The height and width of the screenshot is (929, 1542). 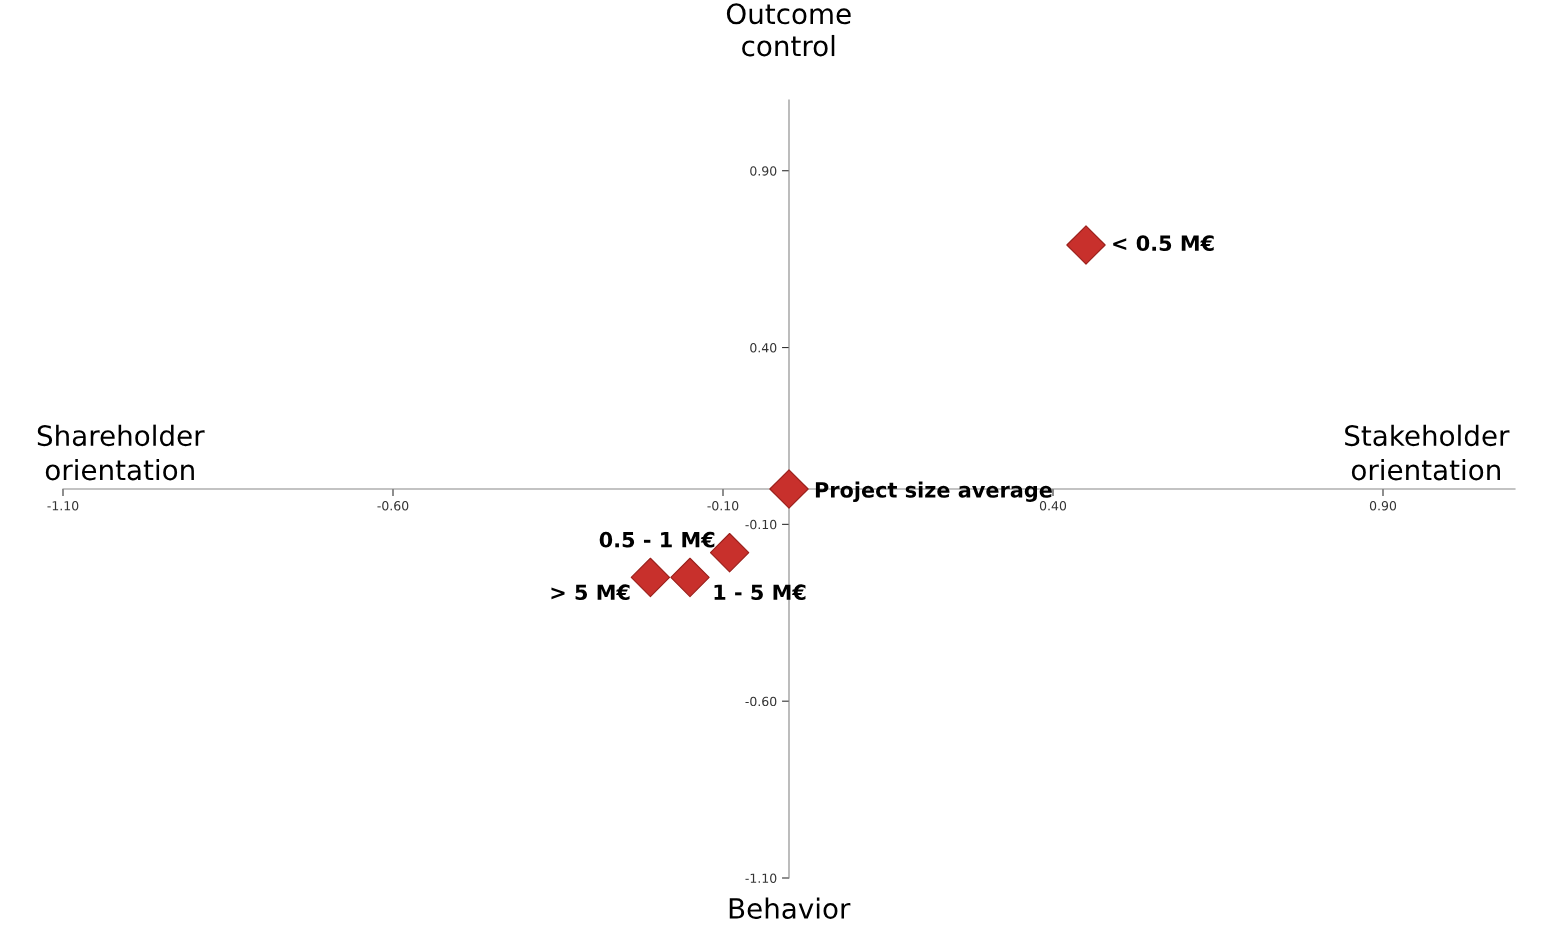 What do you see at coordinates (657, 539) in the screenshot?
I see `annotation: 0.5 - 1 M€` at bounding box center [657, 539].